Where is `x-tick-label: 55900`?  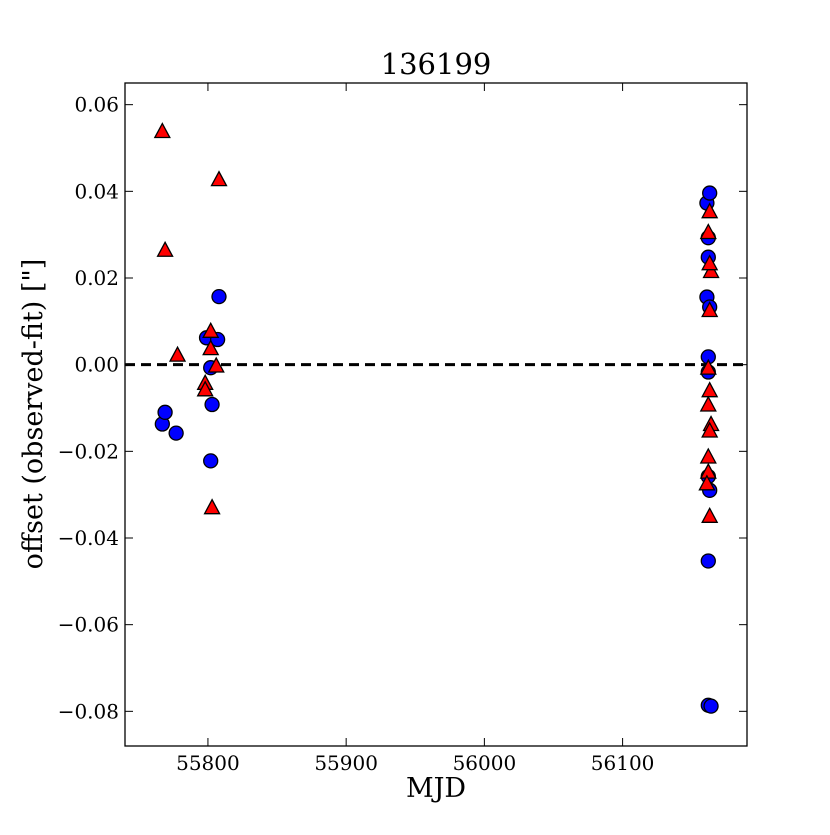
x-tick-label: 55900 is located at coordinates (346, 763).